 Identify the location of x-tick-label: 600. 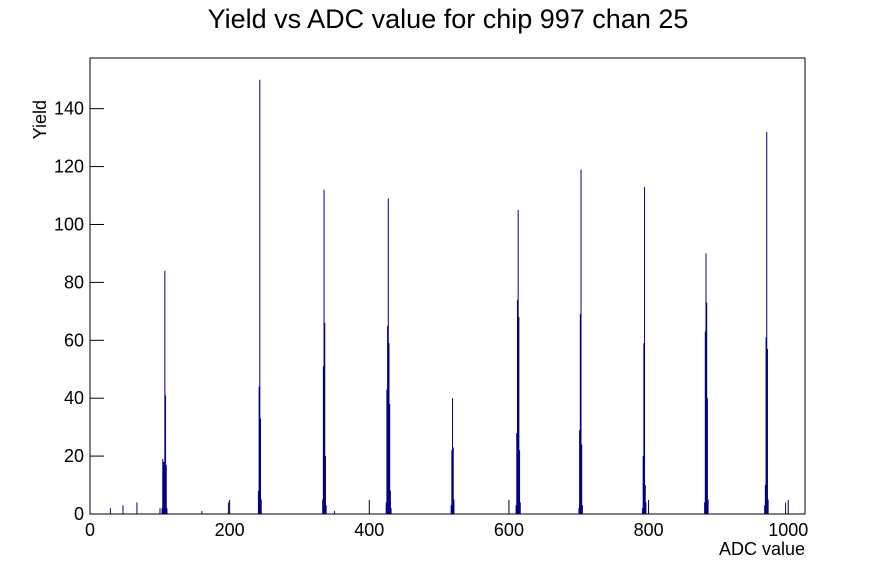
(509, 530).